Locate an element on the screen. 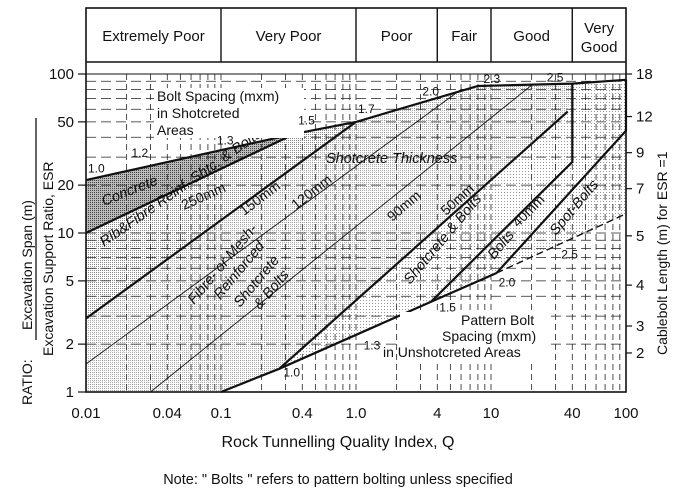  x-tick-label: 1.0 is located at coordinates (356, 413).